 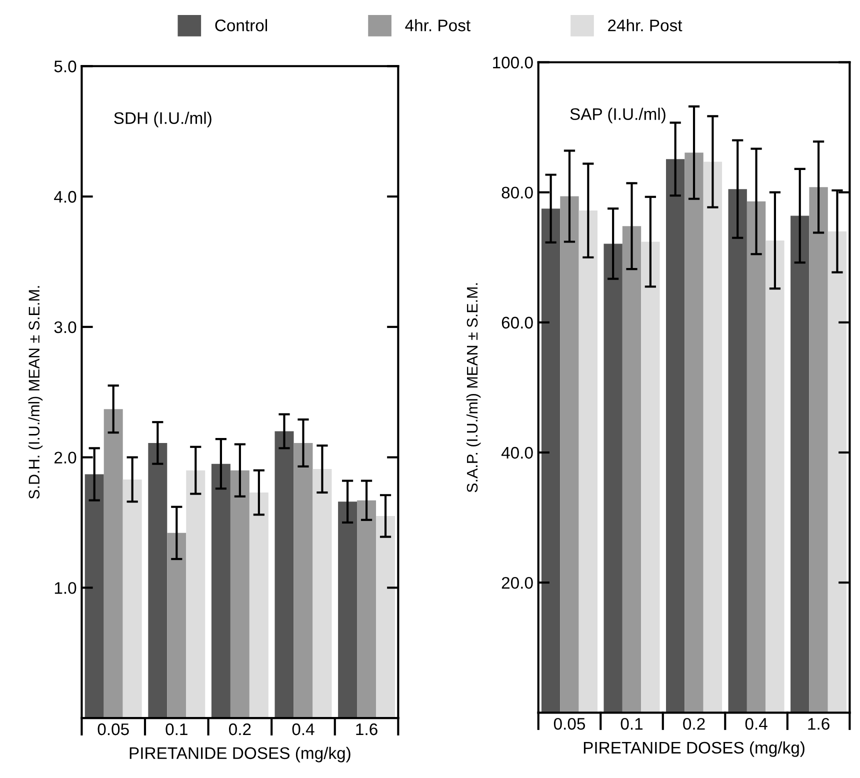 I want to click on y-tick-label: 20.0, so click(x=517, y=582).